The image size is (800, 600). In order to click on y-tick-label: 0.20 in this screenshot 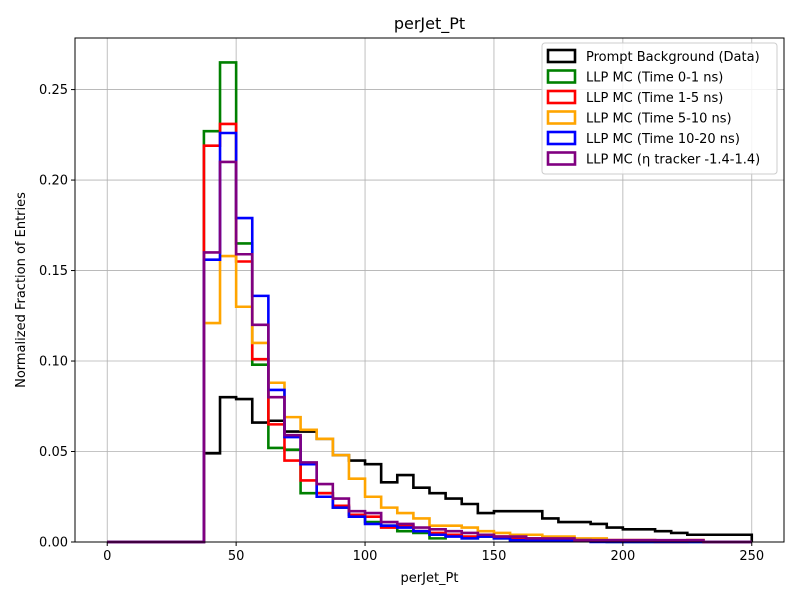, I will do `click(53, 181)`.